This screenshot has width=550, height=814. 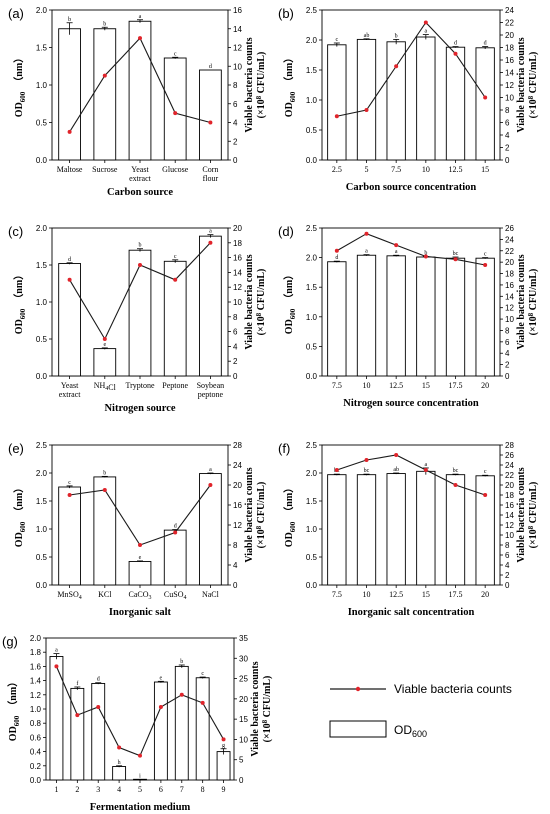 What do you see at coordinates (249, 301) in the screenshot?
I see `right-axis-title: Viable bacteria counts` at bounding box center [249, 301].